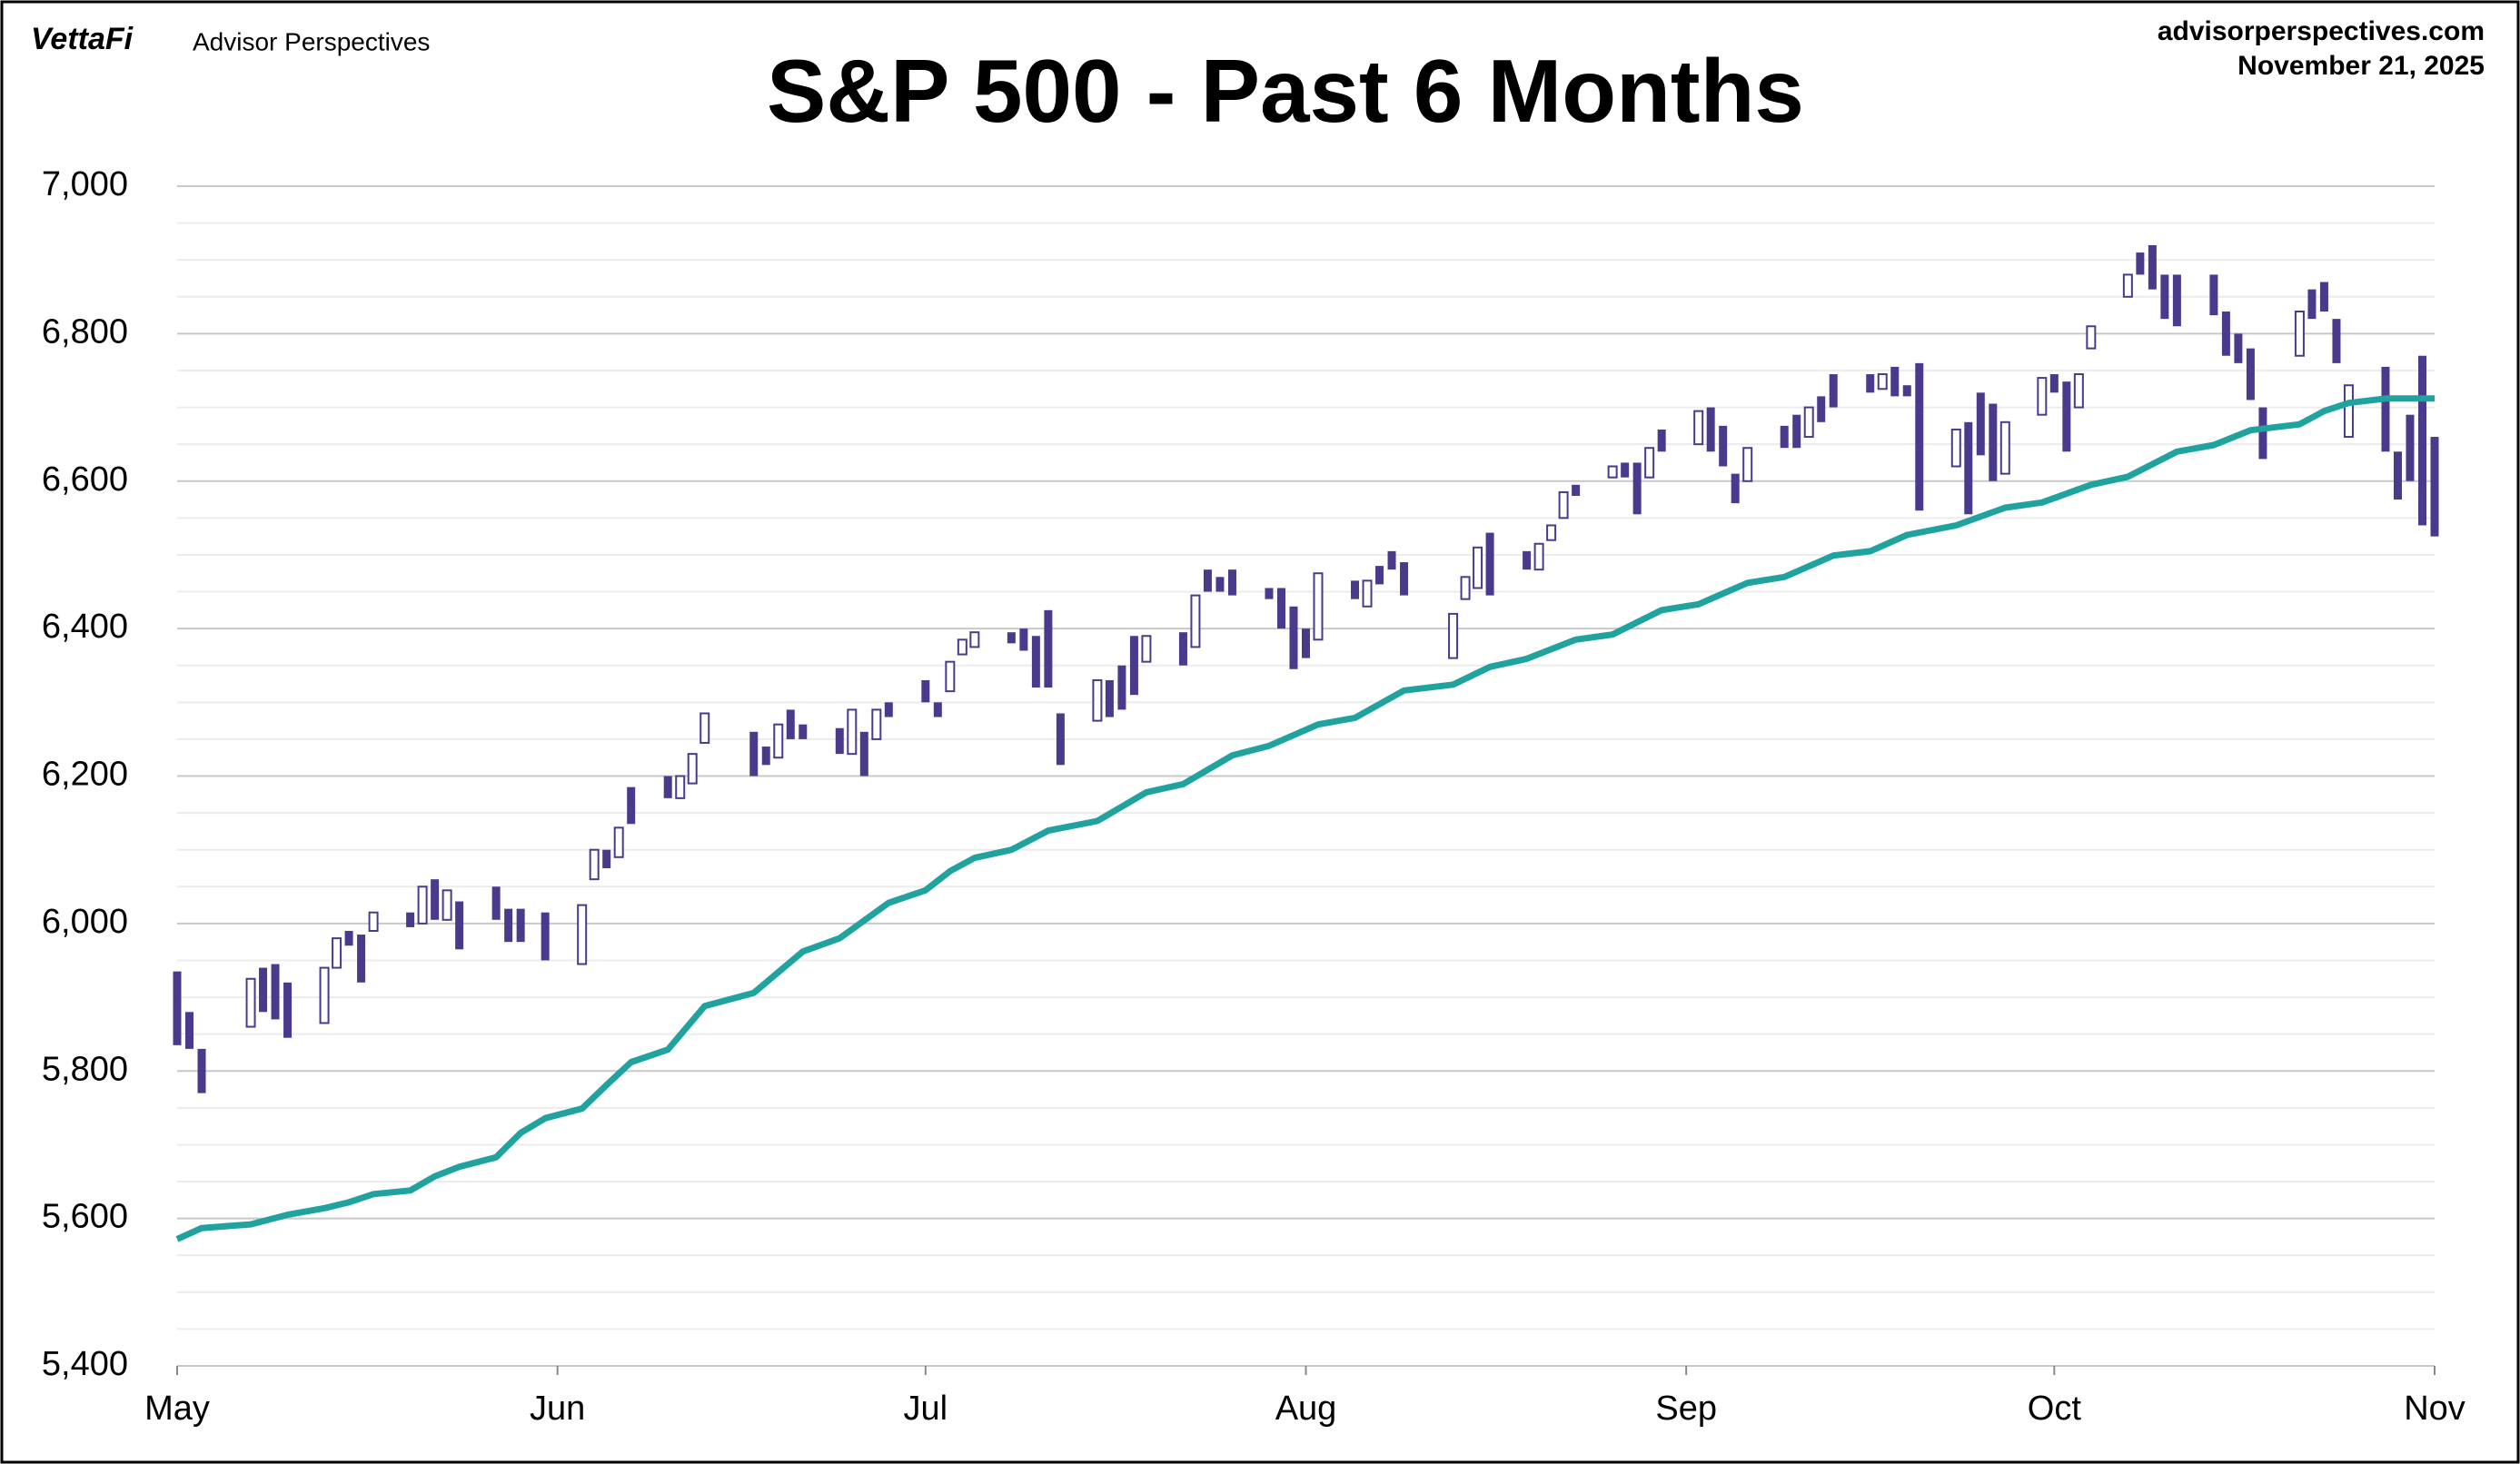  Describe the element at coordinates (1686, 1409) in the screenshot. I see `x-tick-label: Sep` at that location.